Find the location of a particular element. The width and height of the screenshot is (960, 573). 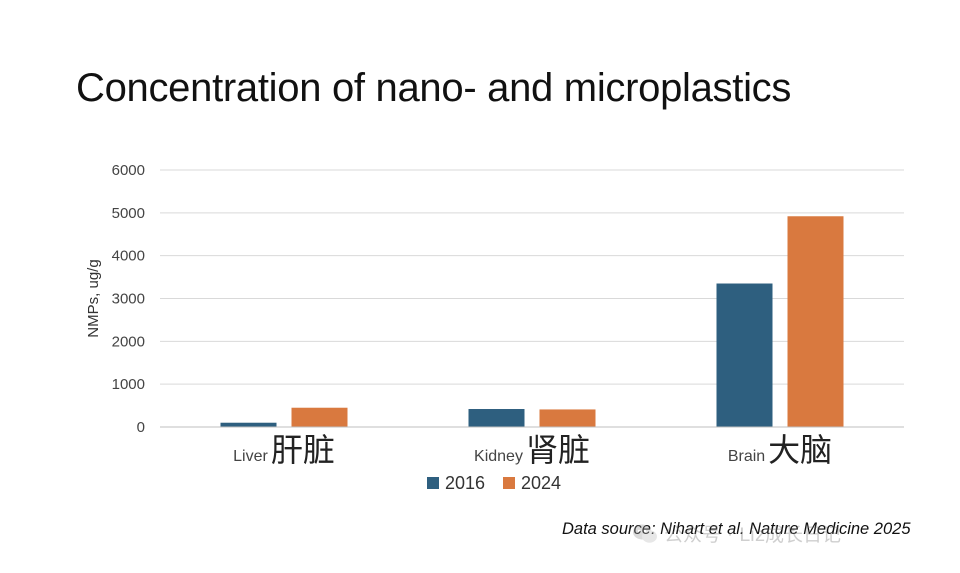

y-axis-ticks: 0 1000 2000 3000 4000 5000 6000 is located at coordinates (128, 299).